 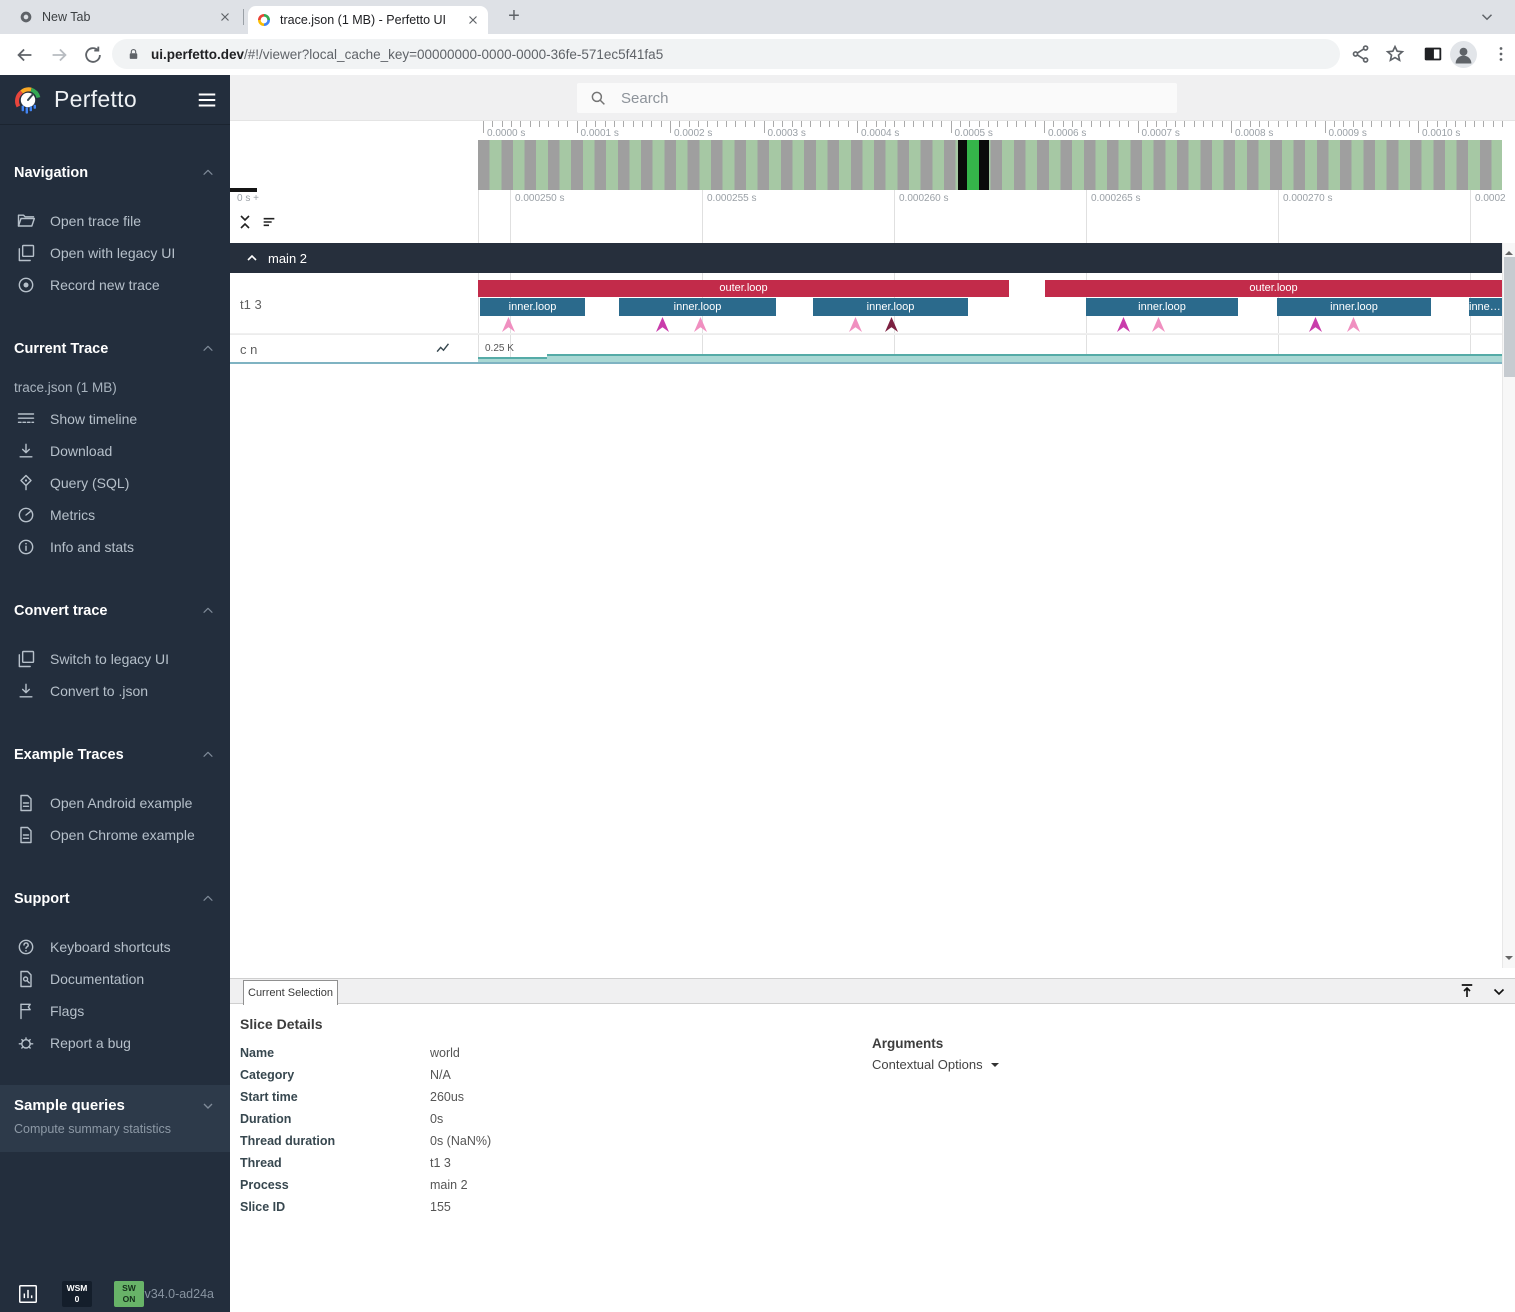 I want to click on sidebar-item-record-new-trace: Record new trace, so click(x=115, y=285).